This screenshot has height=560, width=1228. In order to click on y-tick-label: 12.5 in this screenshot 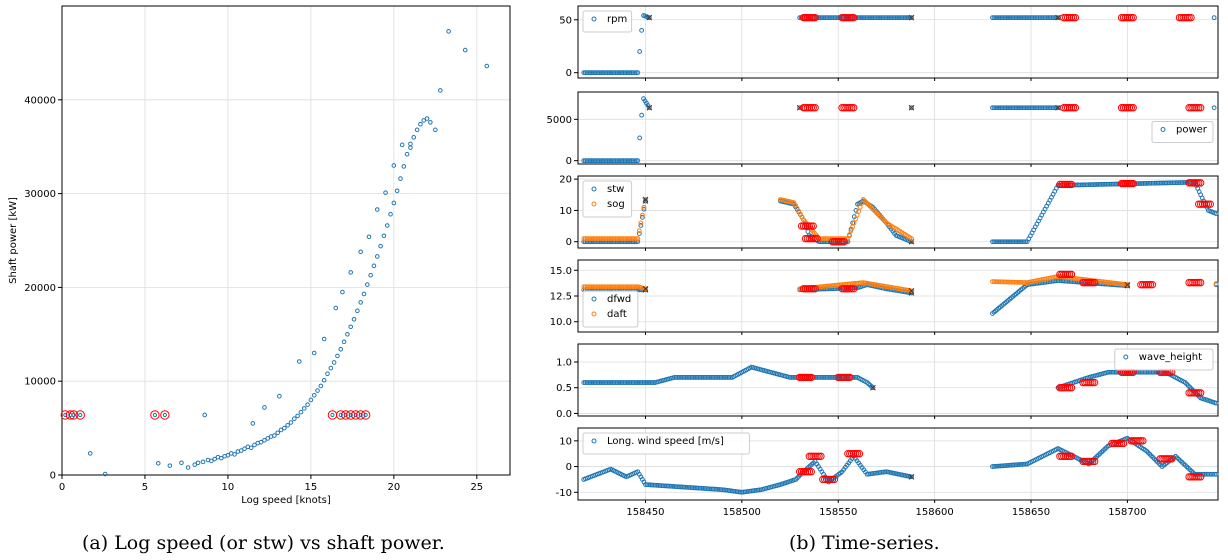, I will do `click(561, 297)`.